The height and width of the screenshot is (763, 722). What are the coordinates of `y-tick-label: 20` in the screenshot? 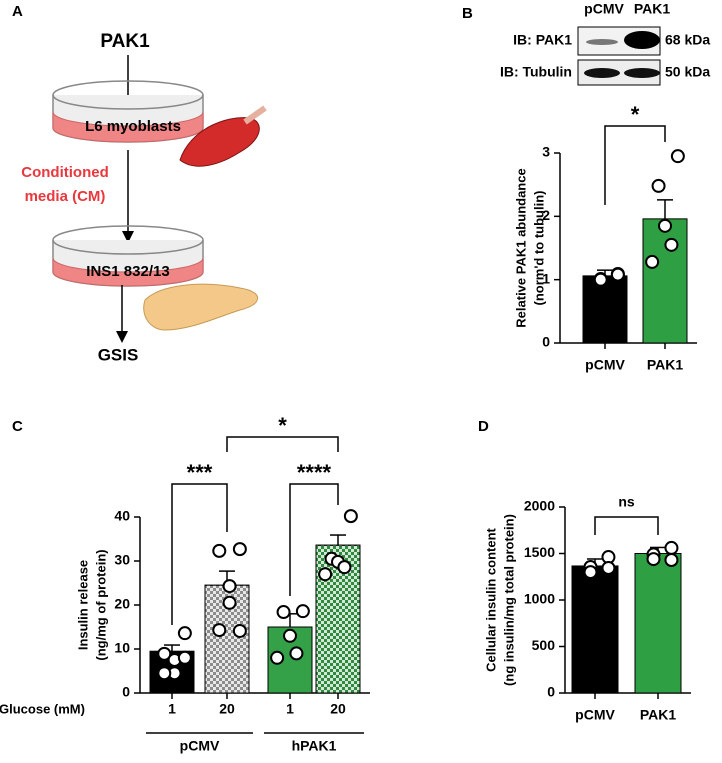 It's located at (122, 604).